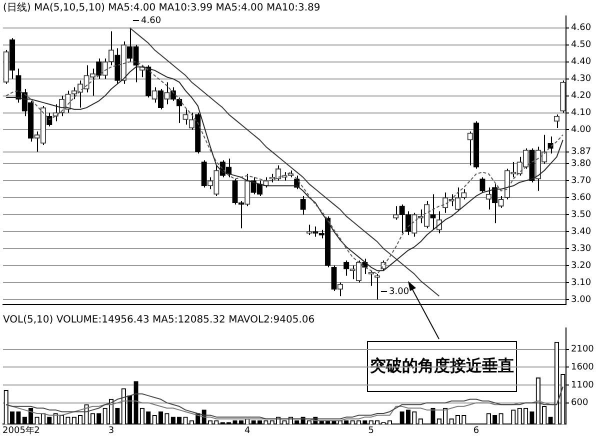 The image size is (600, 437). I want to click on y-tick-label: 4.30, so click(581, 79).